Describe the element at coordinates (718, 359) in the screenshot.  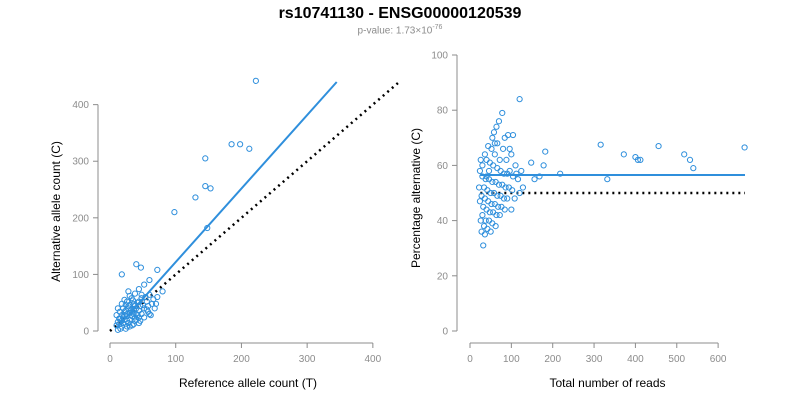
I see `right-x-tick-label: 600` at that location.